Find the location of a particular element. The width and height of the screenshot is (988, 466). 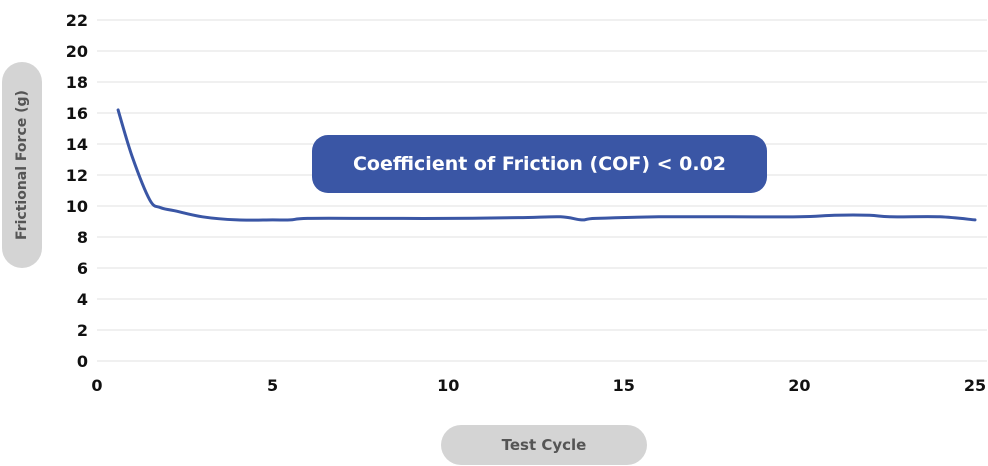

y-tick-label: 0 is located at coordinates (82, 361).